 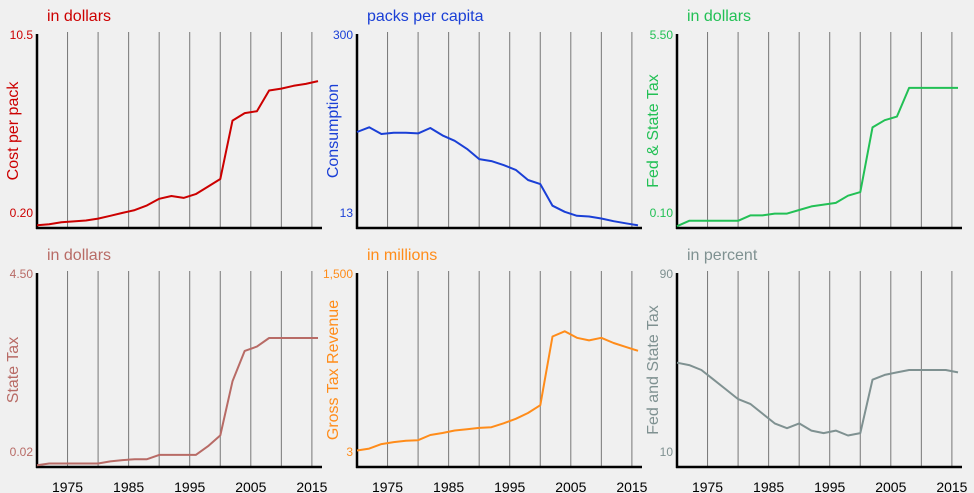 What do you see at coordinates (425, 16) in the screenshot?
I see `panel-title: packs per capita` at bounding box center [425, 16].